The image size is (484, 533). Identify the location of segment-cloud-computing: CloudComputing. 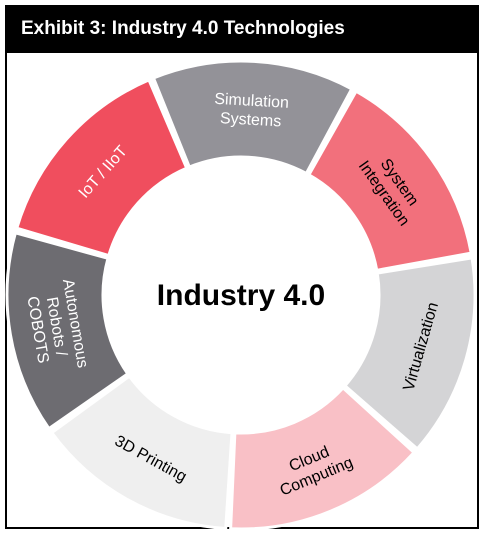
(323, 458).